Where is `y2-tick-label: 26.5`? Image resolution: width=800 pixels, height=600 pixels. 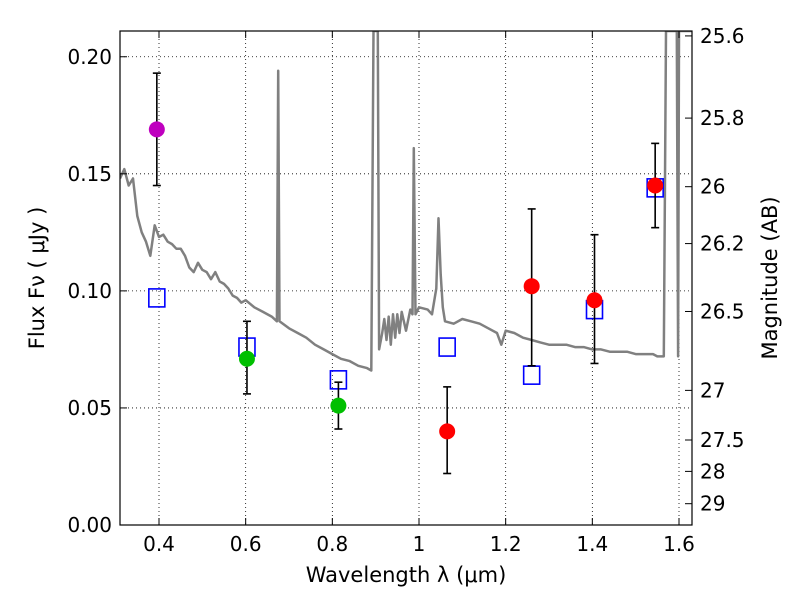 y2-tick-label: 26.5 is located at coordinates (722, 311).